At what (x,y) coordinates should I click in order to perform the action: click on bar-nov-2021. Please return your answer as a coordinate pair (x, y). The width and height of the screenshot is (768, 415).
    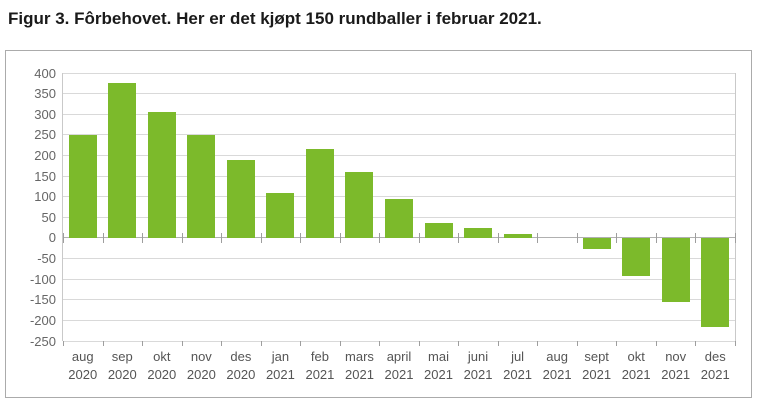
    Looking at the image, I should click on (675, 270).